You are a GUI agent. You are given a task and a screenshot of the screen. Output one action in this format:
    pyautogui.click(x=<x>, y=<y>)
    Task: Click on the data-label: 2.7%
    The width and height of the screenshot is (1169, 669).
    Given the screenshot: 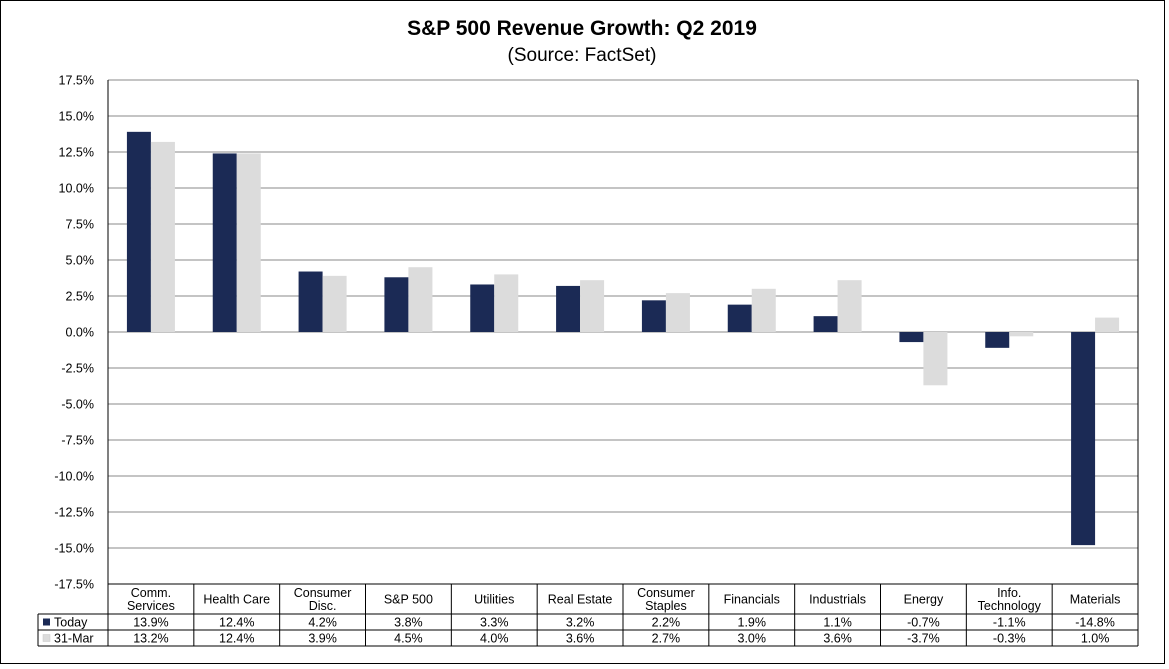 What is the action you would take?
    pyautogui.click(x=666, y=639)
    